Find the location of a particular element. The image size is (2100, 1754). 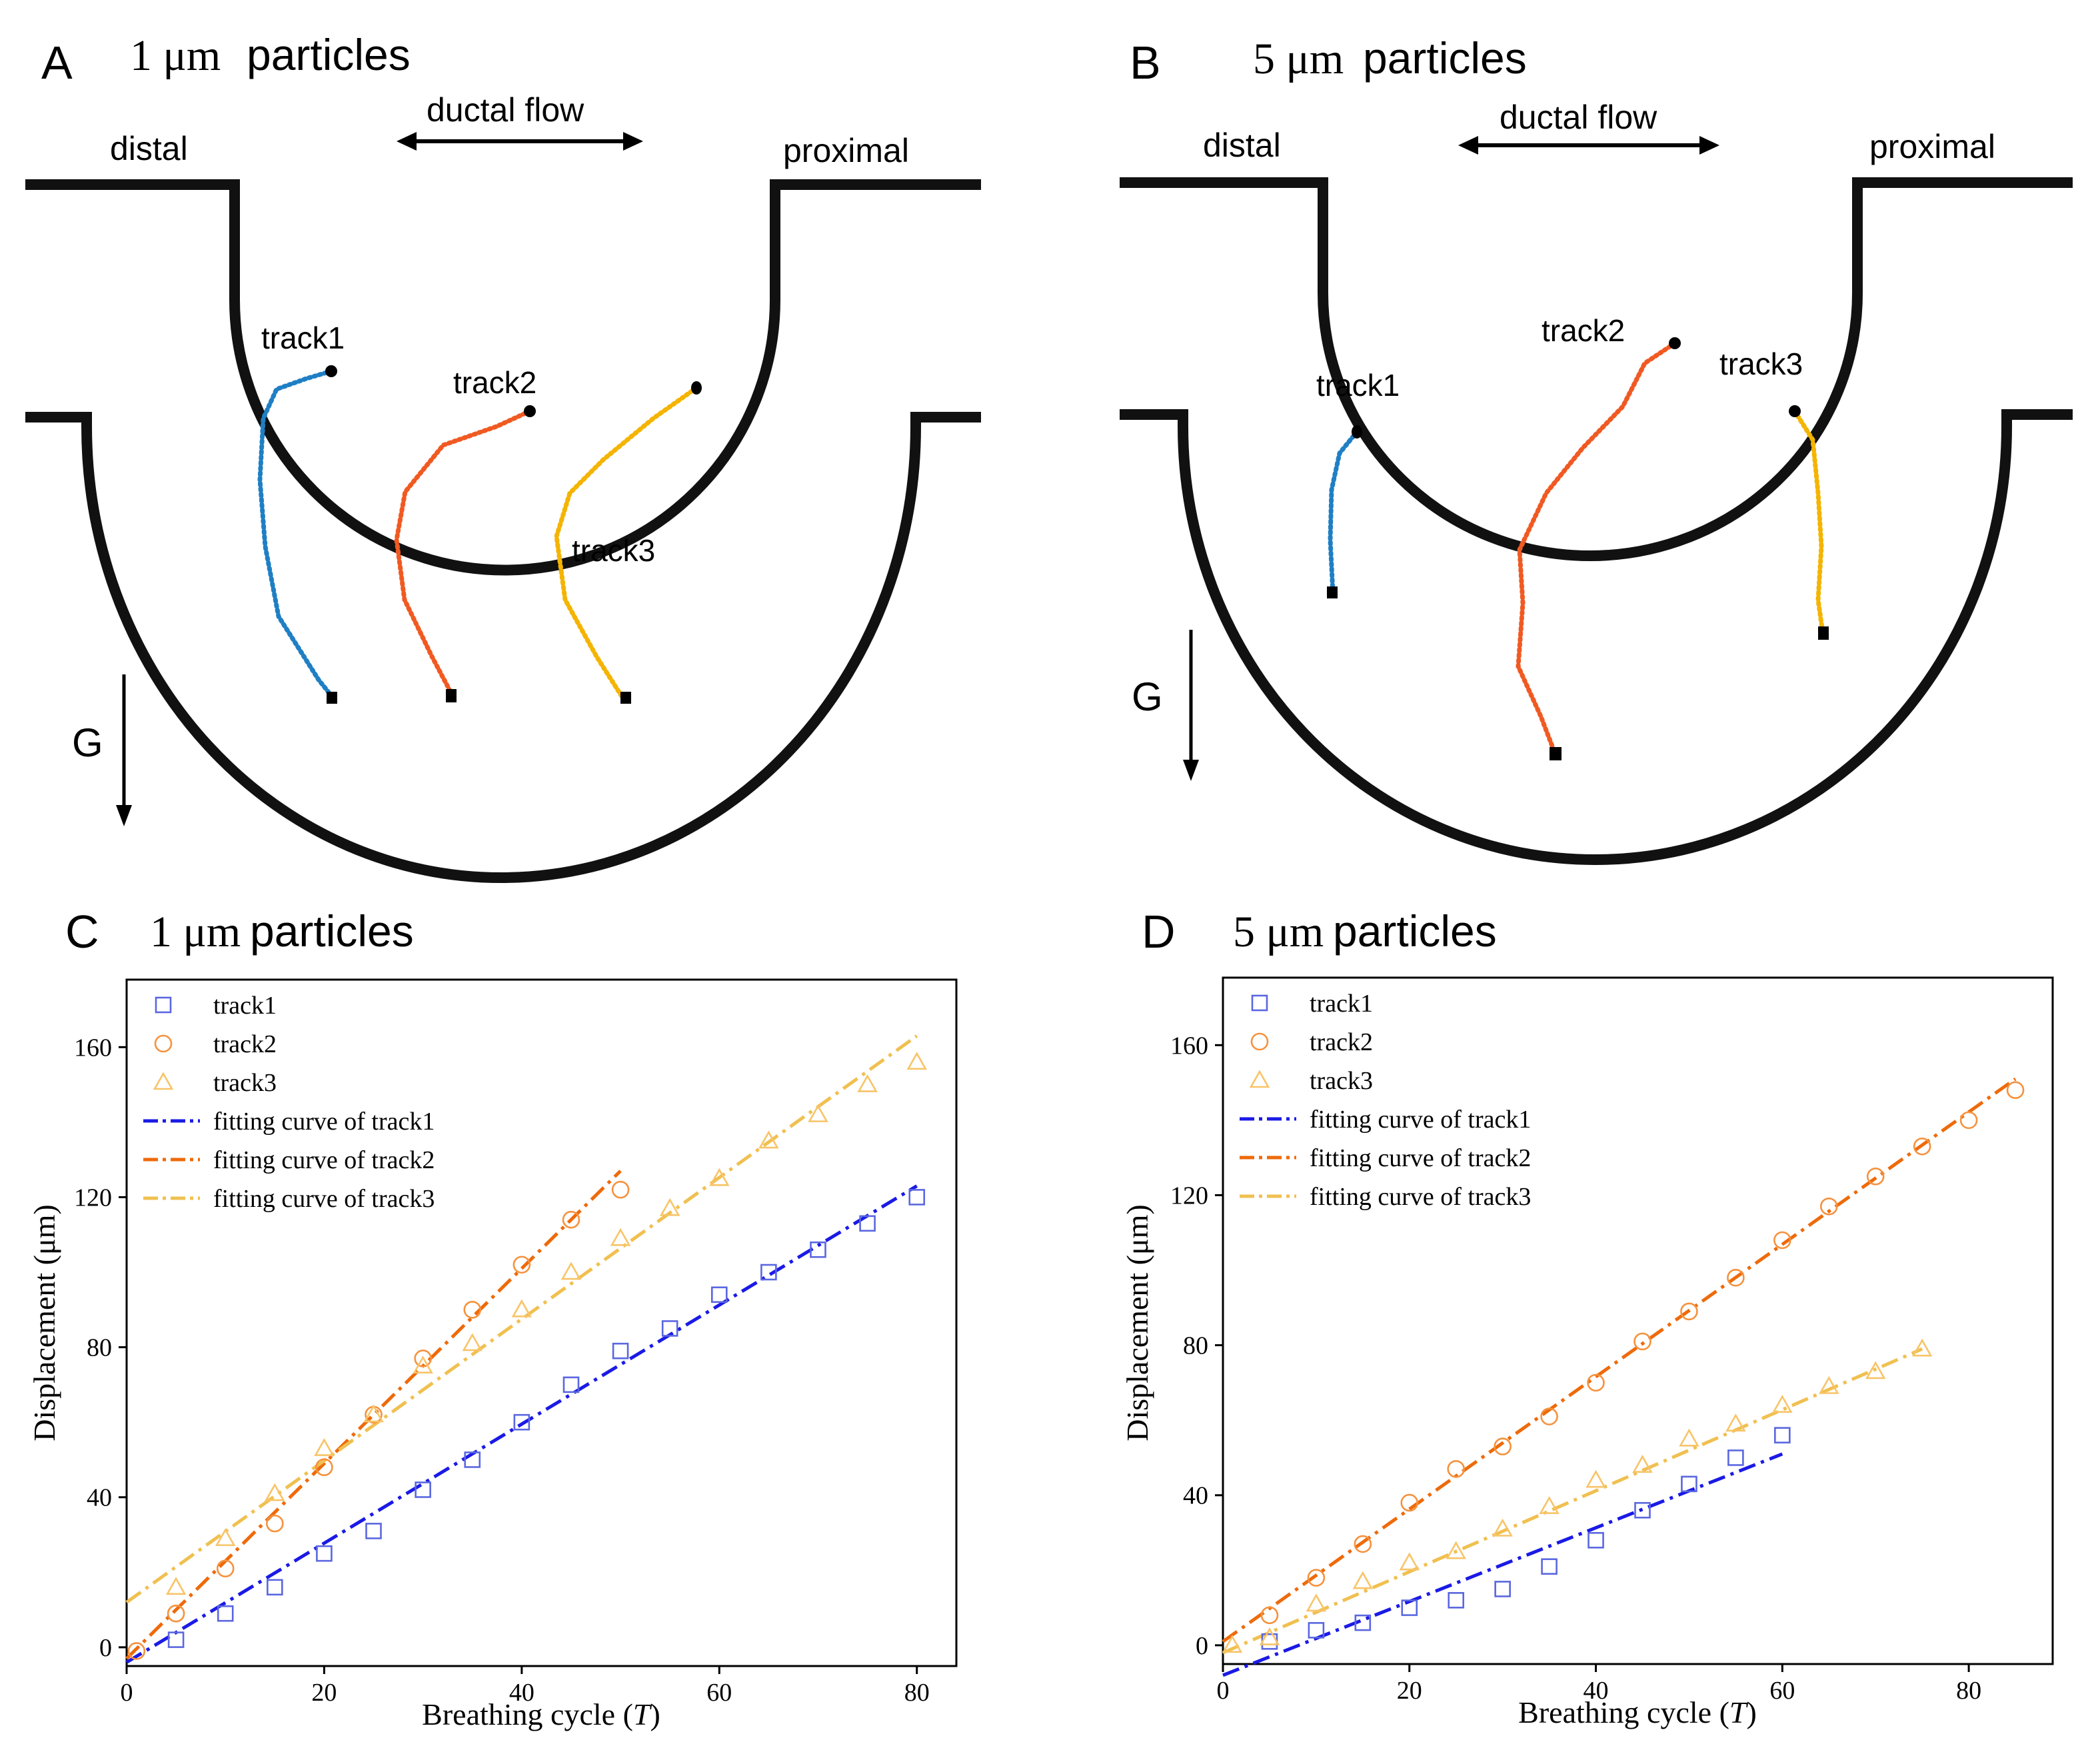

panel-b-flow-label: ductal flow is located at coordinates (1578, 117).